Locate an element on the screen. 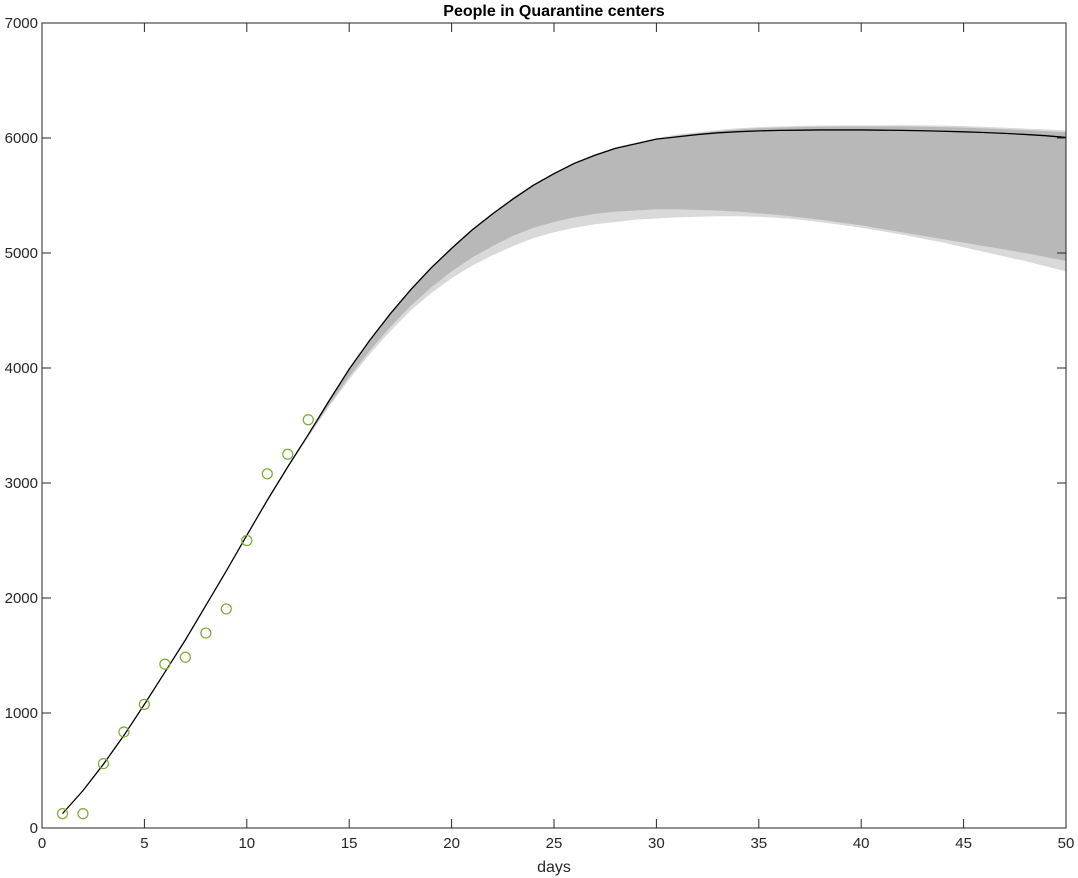 The width and height of the screenshot is (1078, 878). x-tick-label-4: 20 is located at coordinates (451, 843).